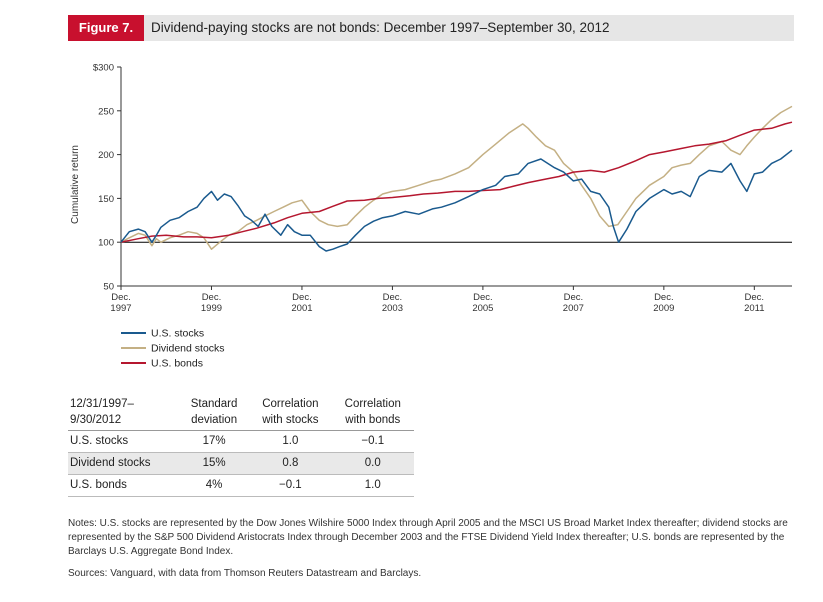 Image resolution: width=823 pixels, height=602 pixels. What do you see at coordinates (110, 463) in the screenshot?
I see `row-label: Dividend stocks` at bounding box center [110, 463].